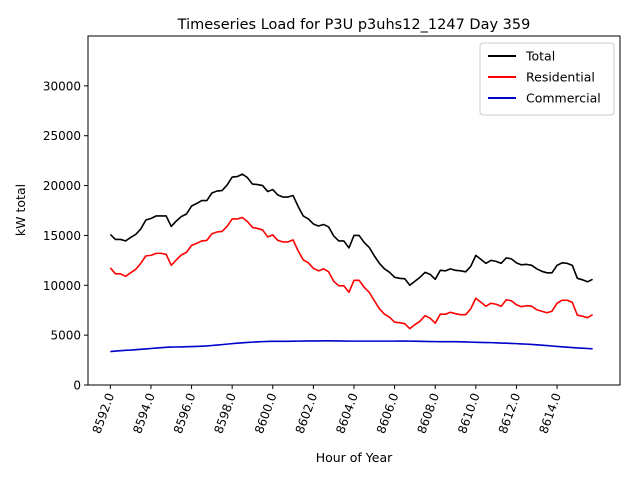 This screenshot has height=480, width=640. Describe the element at coordinates (62, 236) in the screenshot. I see `y-tick-label: 15000` at that location.